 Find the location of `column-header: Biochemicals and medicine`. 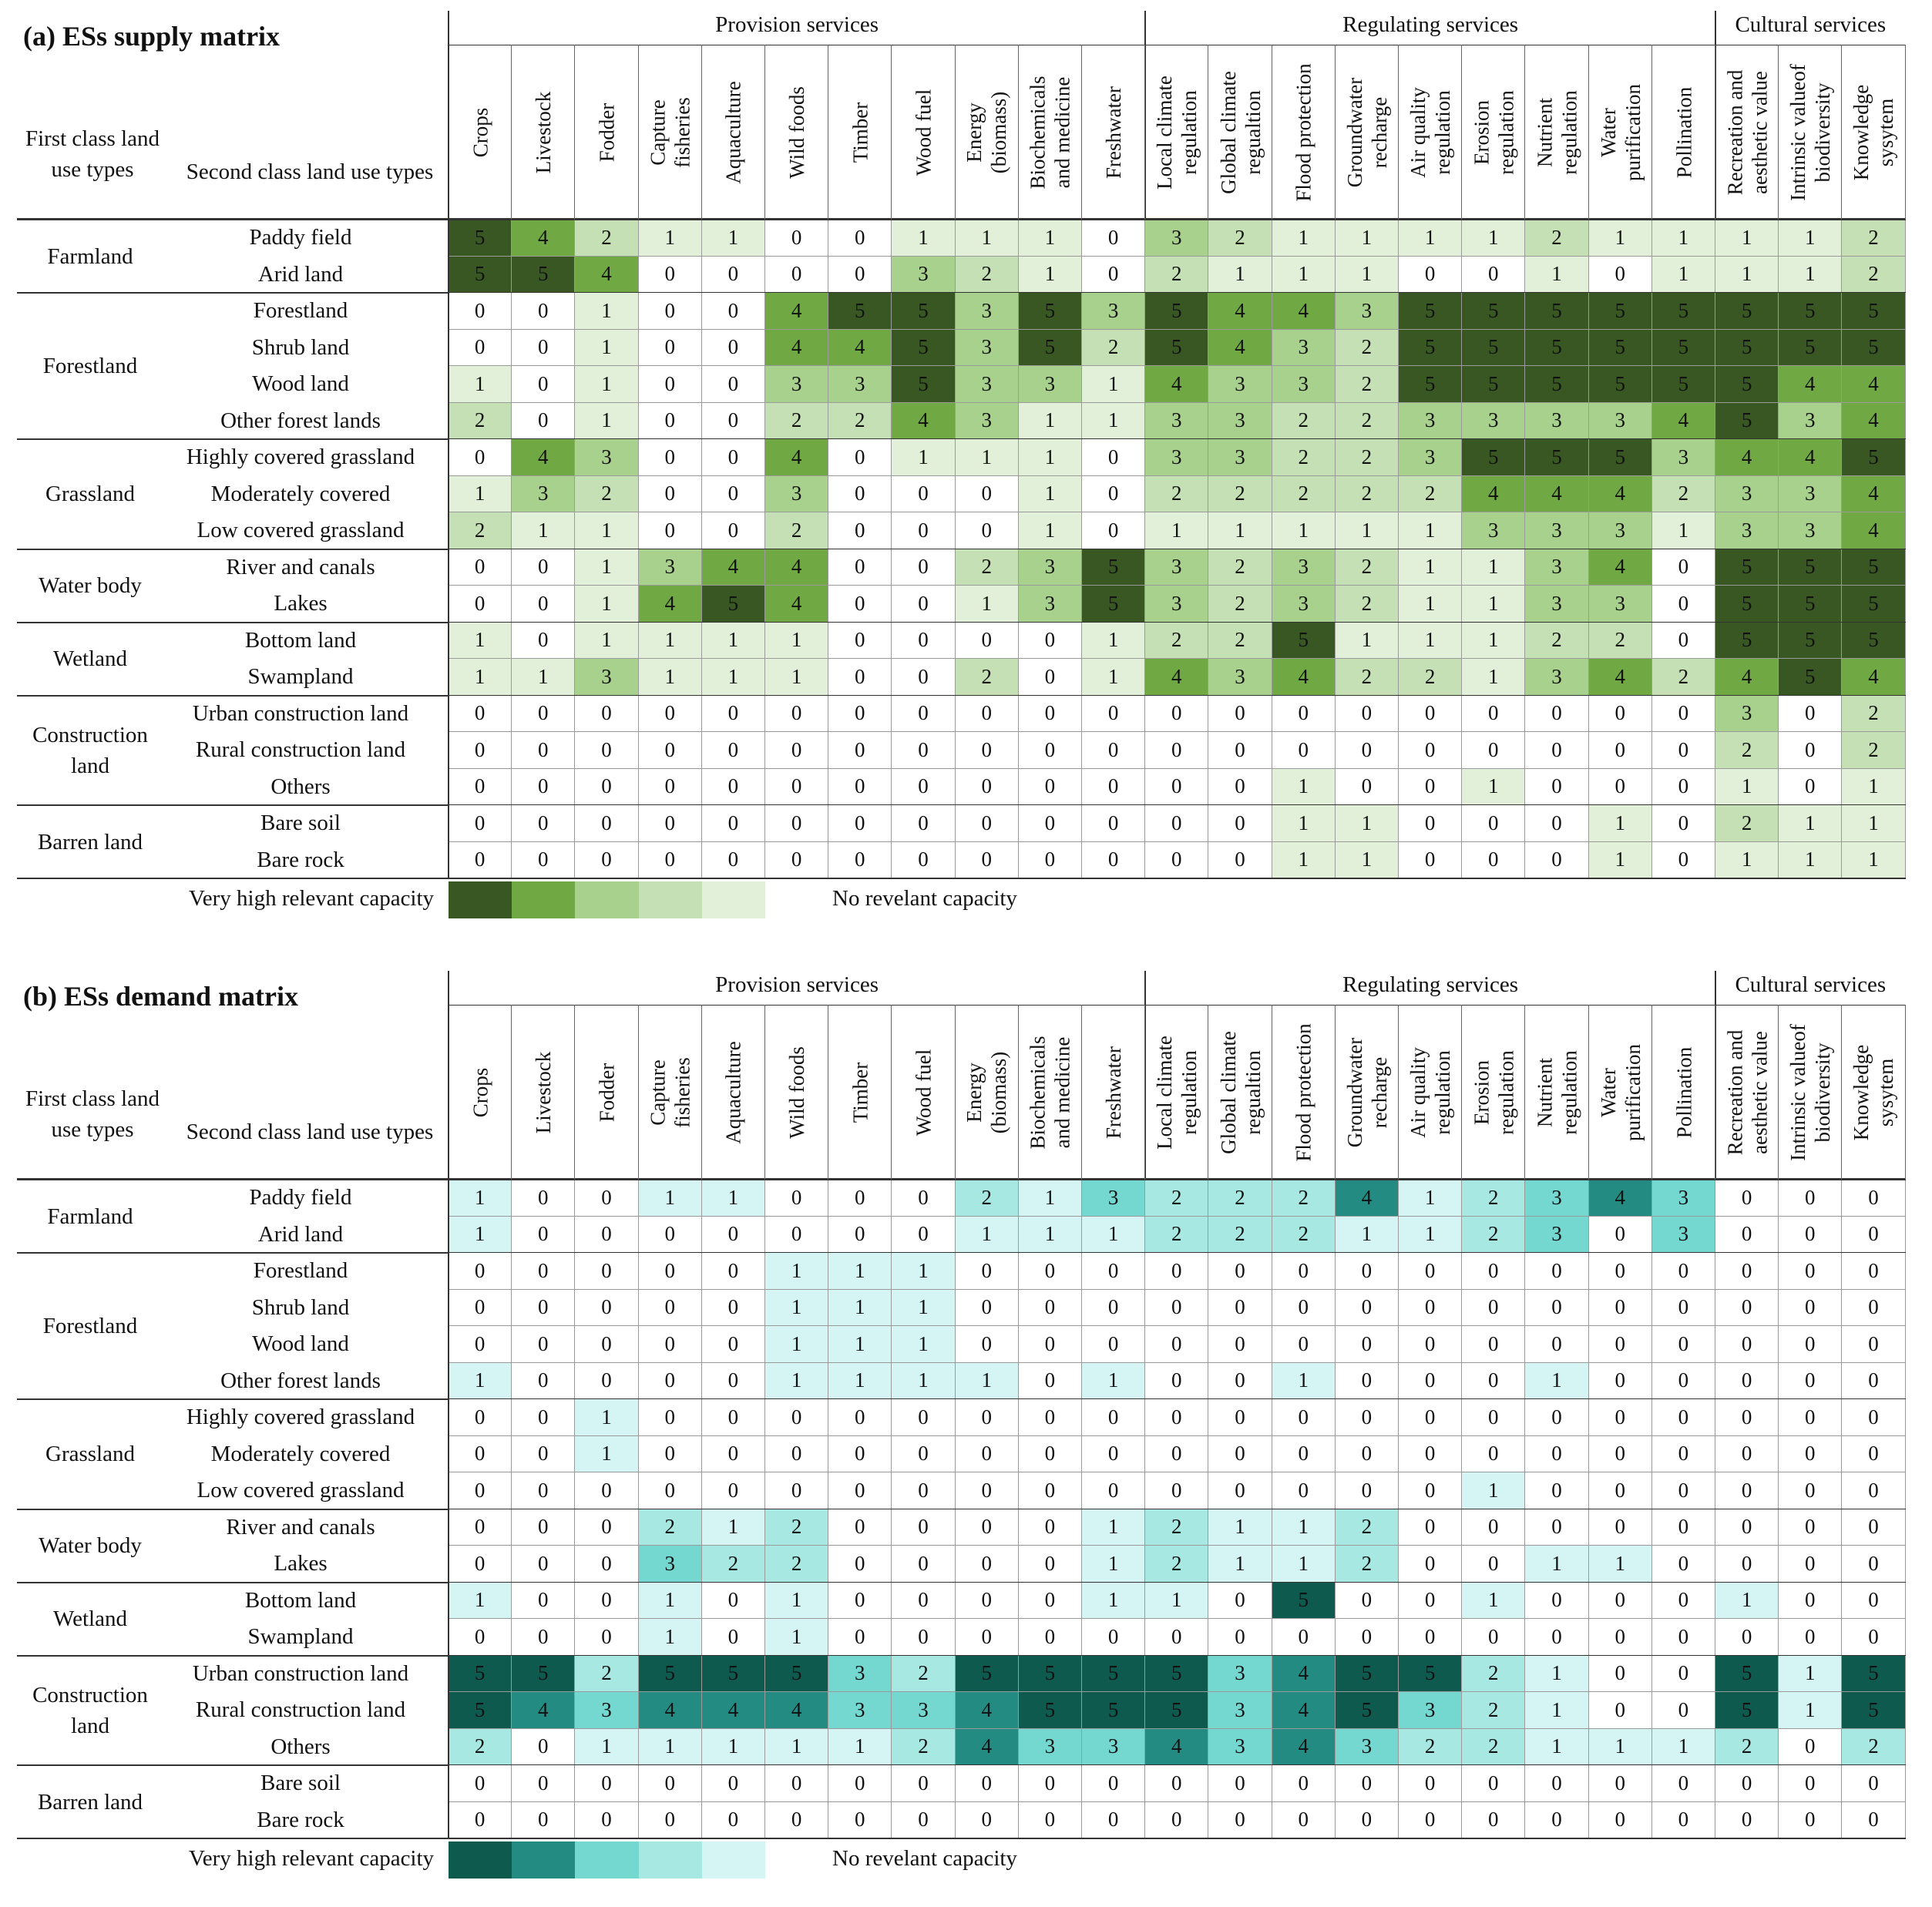

column-header: Biochemicals and medicine is located at coordinates (1051, 1092).